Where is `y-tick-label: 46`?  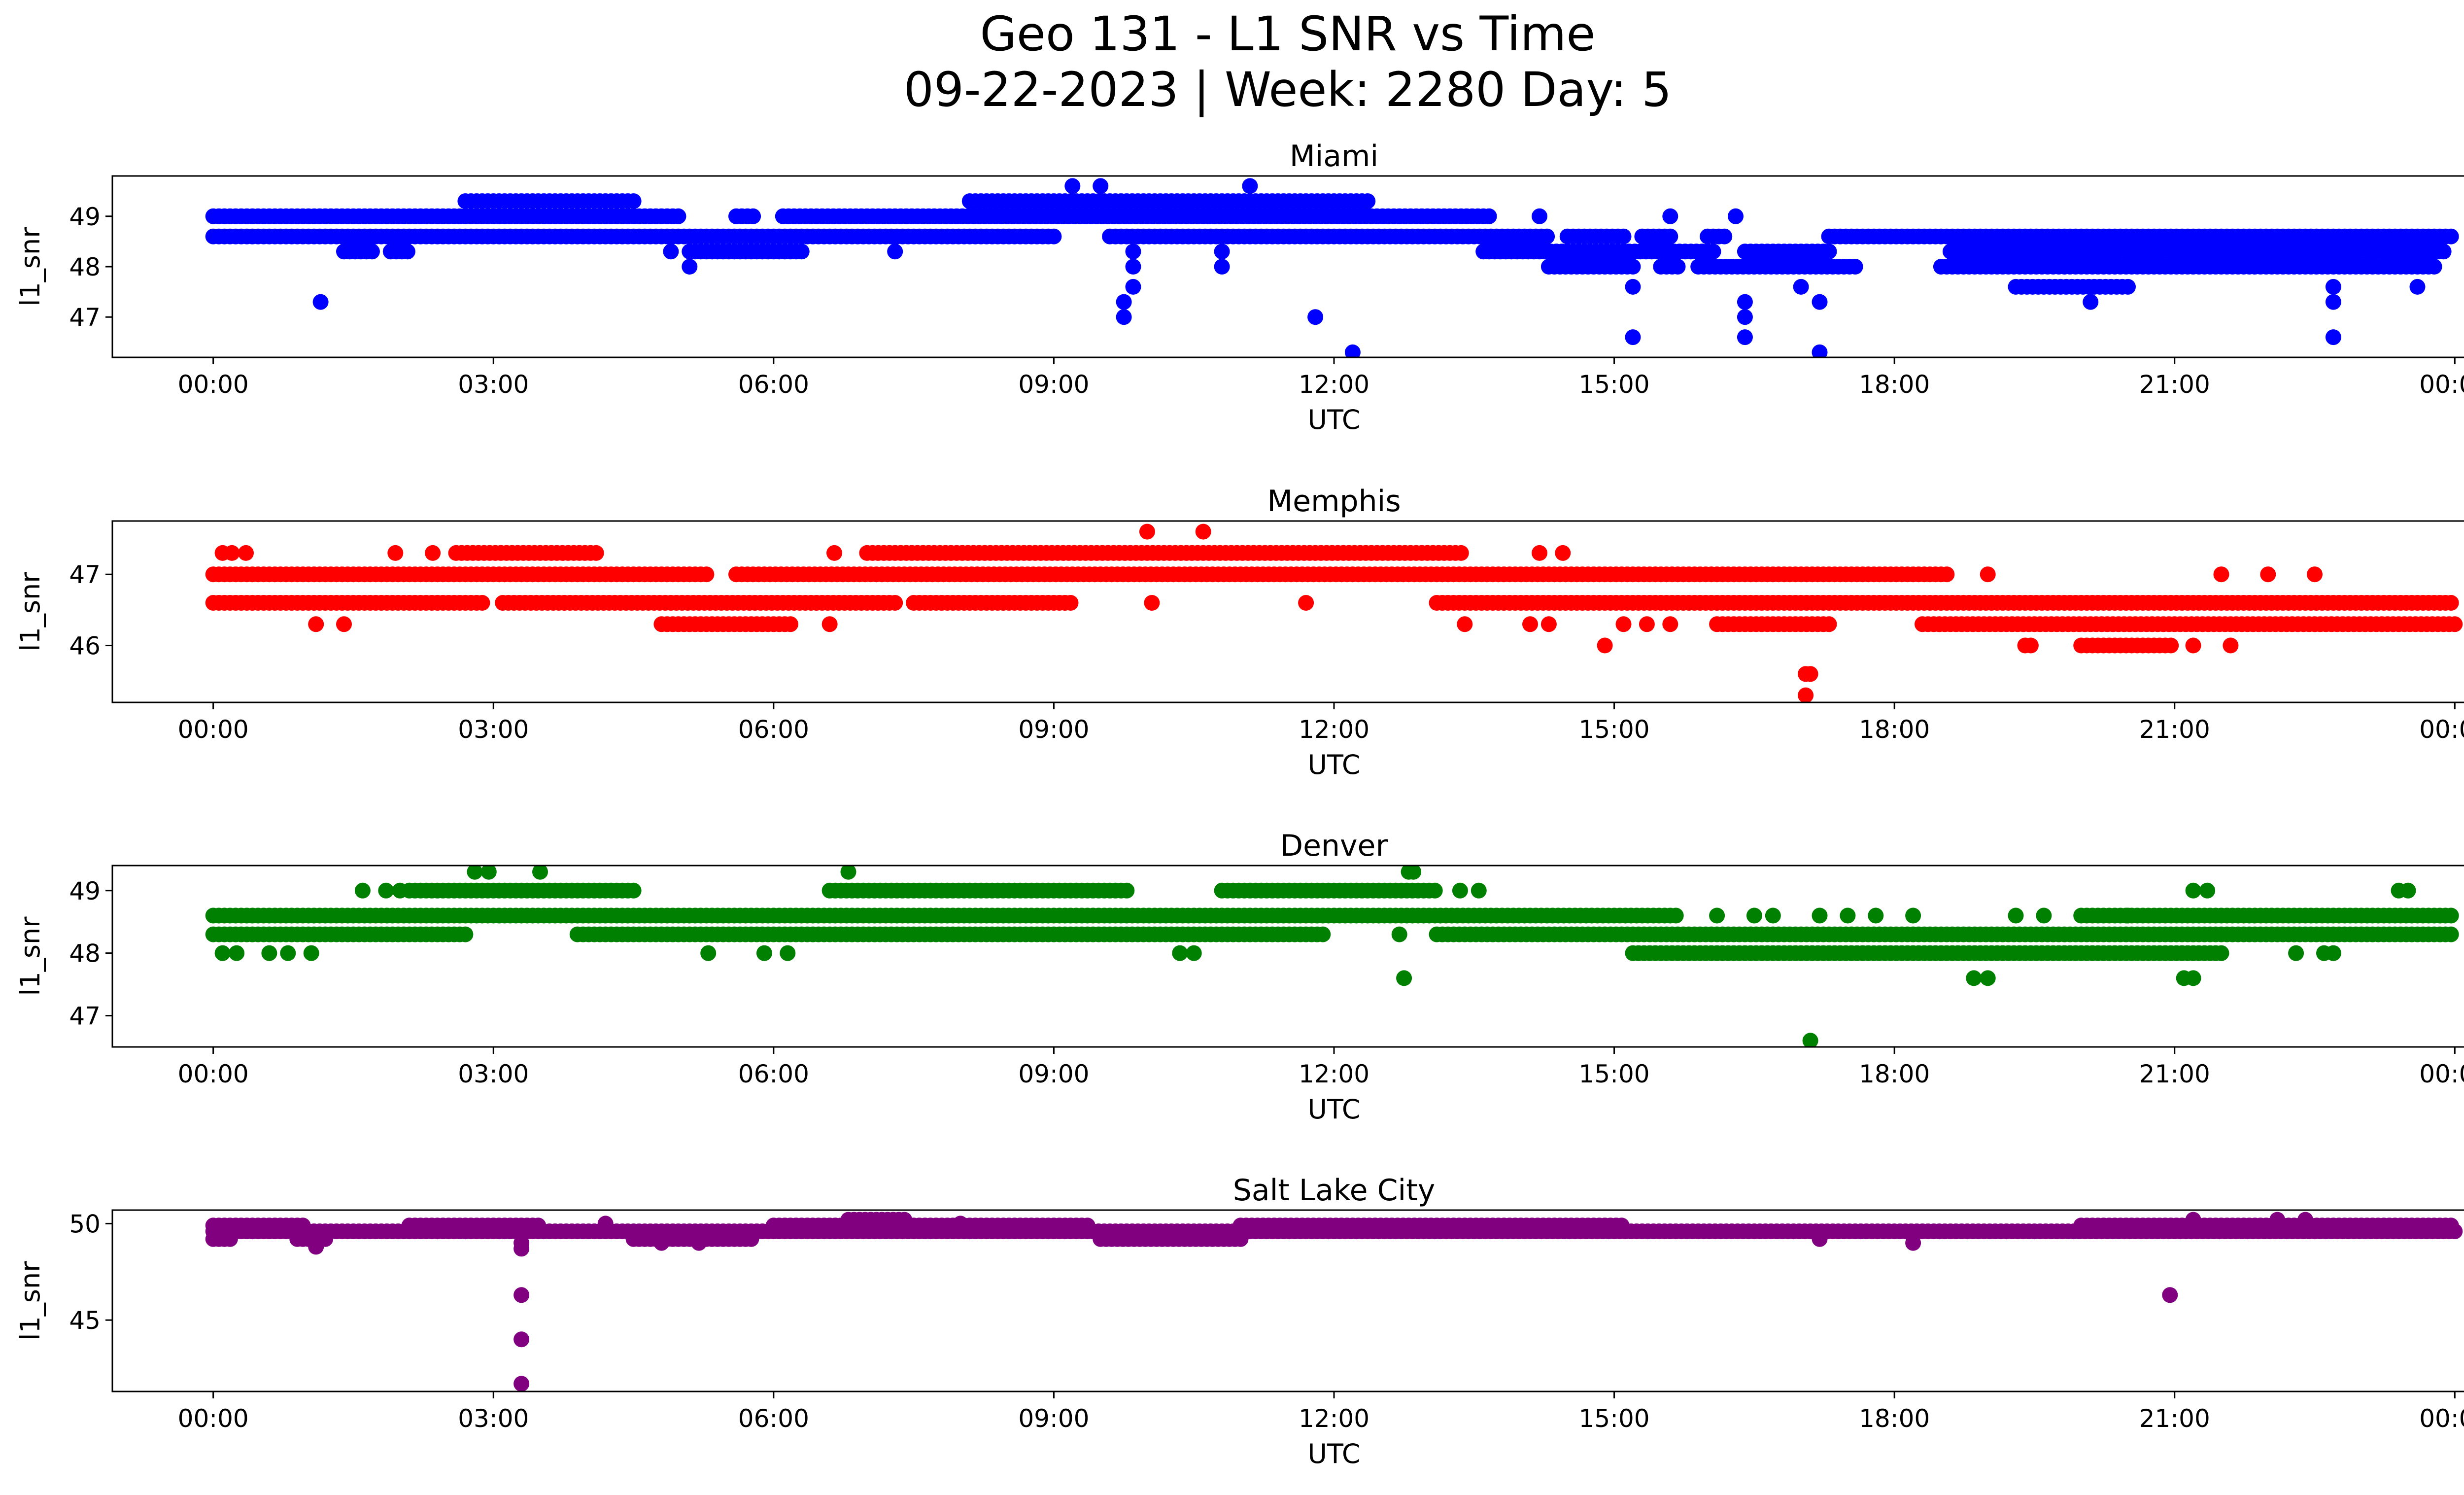
y-tick-label: 46 is located at coordinates (85, 646).